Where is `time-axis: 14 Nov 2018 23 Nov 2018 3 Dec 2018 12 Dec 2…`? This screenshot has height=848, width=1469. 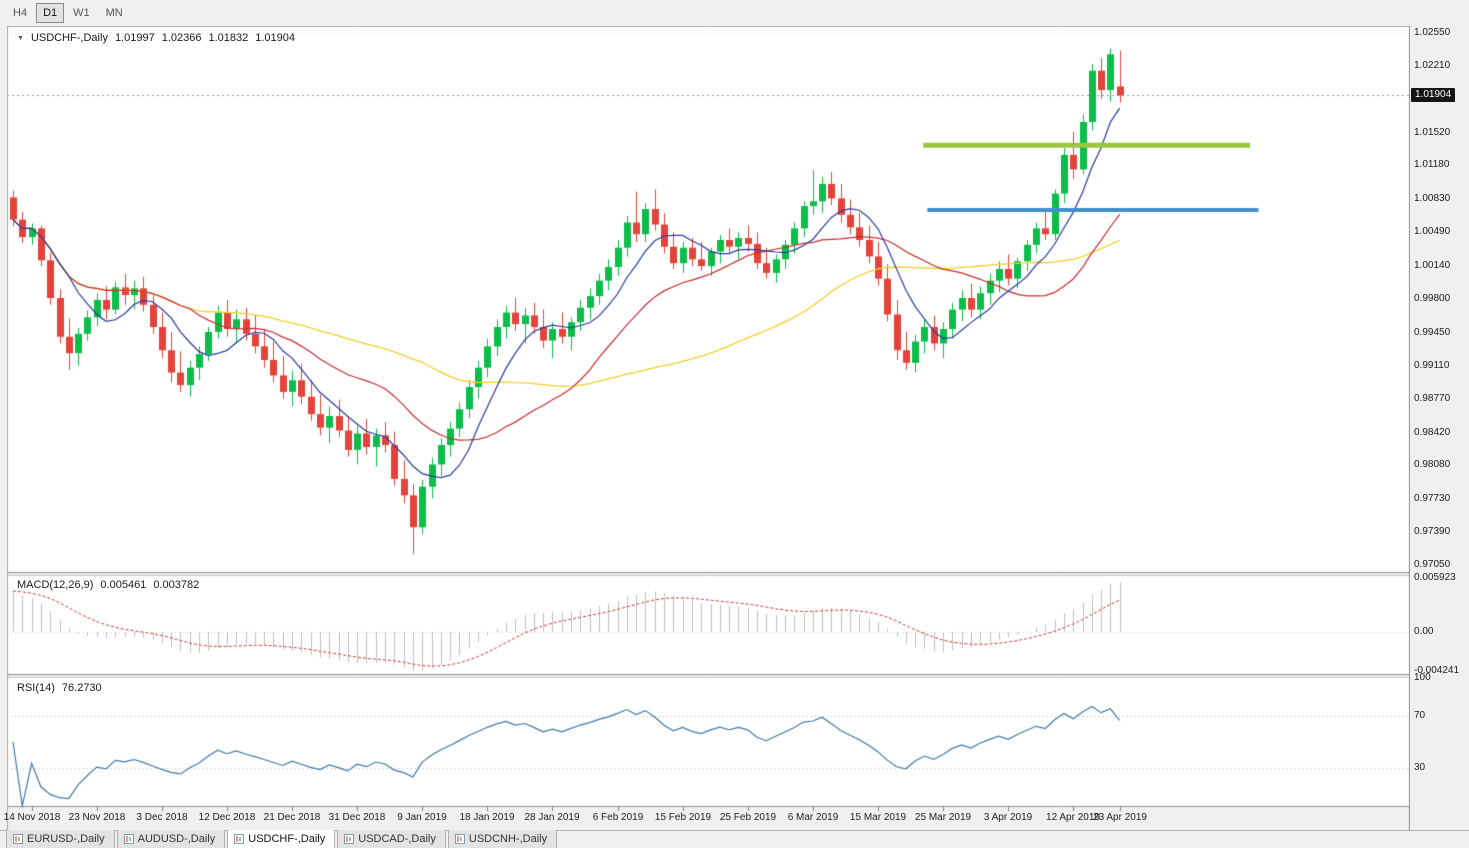 time-axis: 14 Nov 2018 23 Nov 2018 3 Dec 2018 12 Dec 2… is located at coordinates (707, 818).